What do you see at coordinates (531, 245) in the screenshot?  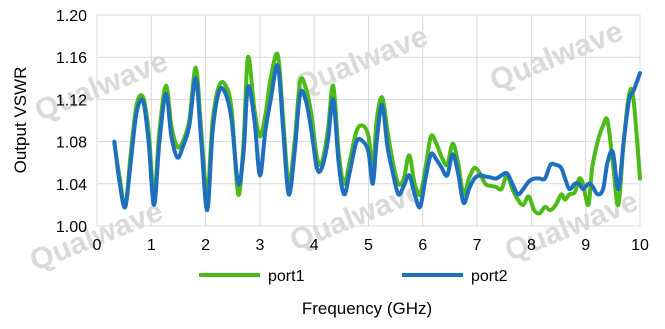 I see `x-tick-label: 8` at bounding box center [531, 245].